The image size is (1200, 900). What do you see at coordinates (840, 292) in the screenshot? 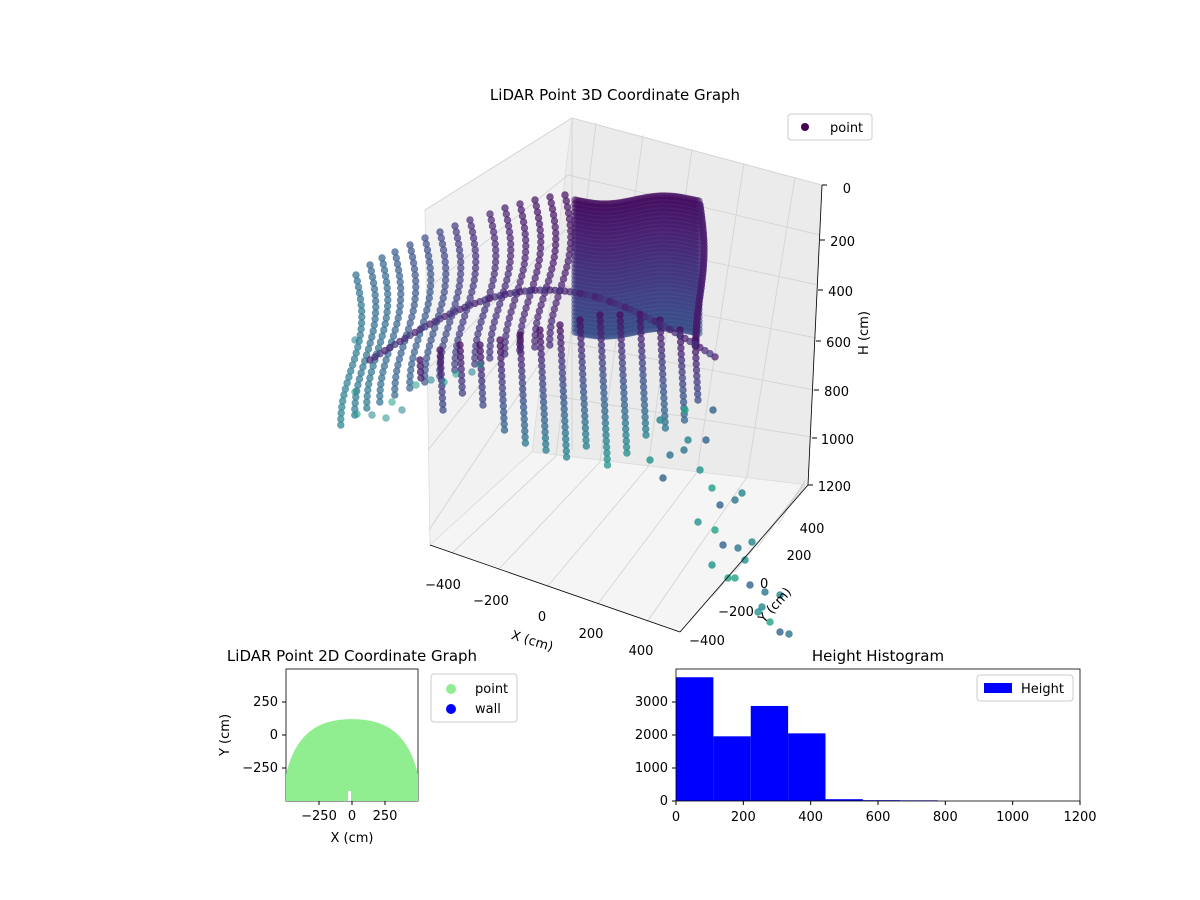
I see `z-tick-label: 400` at bounding box center [840, 292].